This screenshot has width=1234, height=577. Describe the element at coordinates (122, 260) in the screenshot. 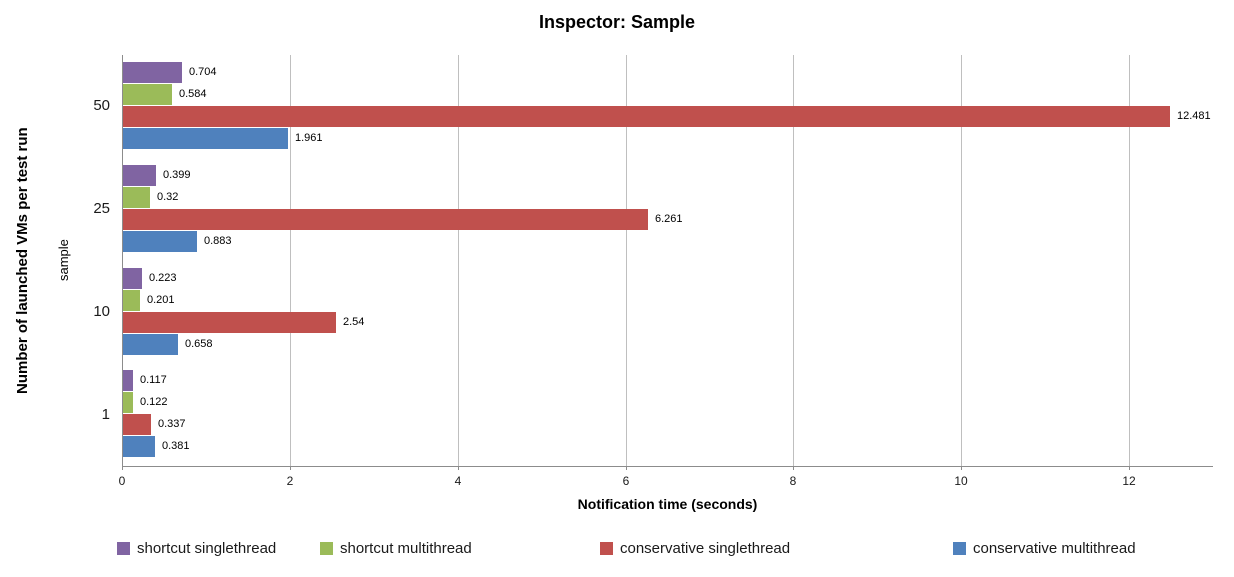

I see `y-axis-line` at that location.